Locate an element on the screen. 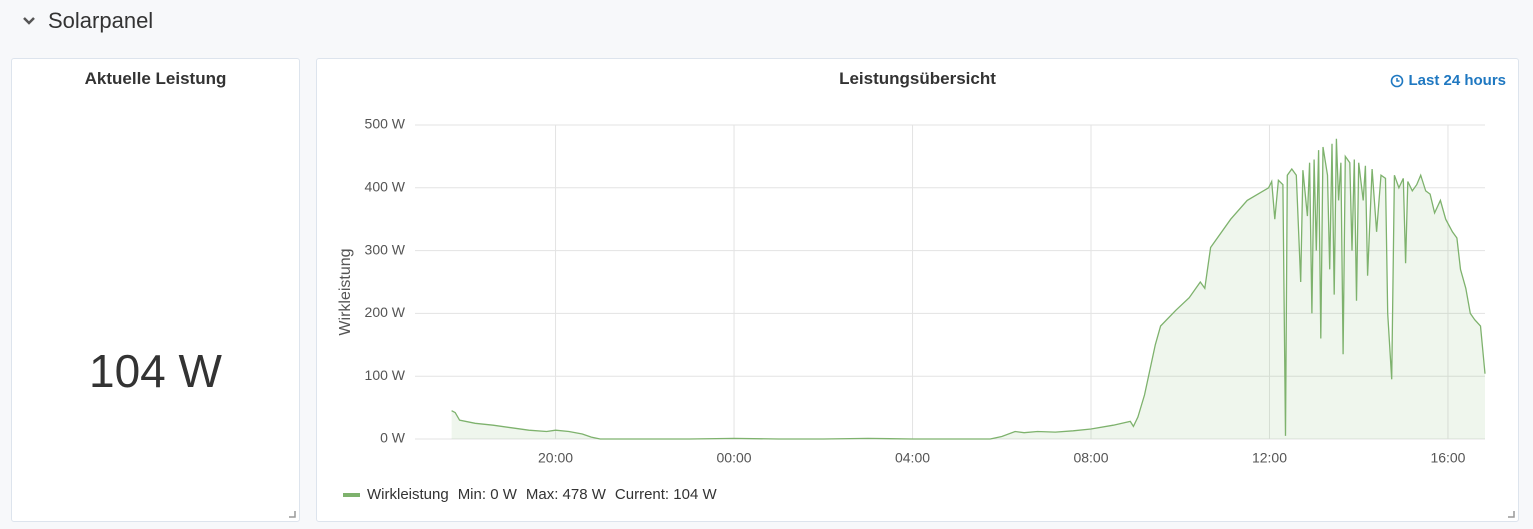 The image size is (1533, 529). time-range-label: Last 24 hours is located at coordinates (1457, 80).